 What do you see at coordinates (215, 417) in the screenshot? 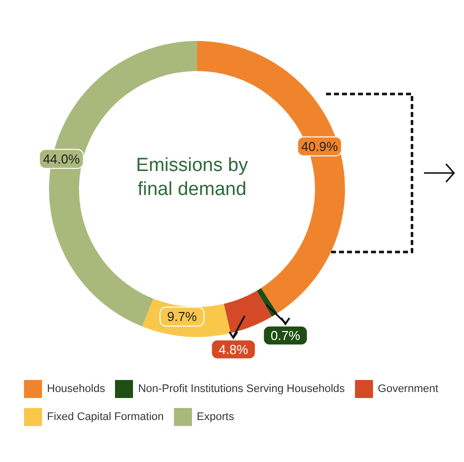
I see `legend-label: Exports` at bounding box center [215, 417].